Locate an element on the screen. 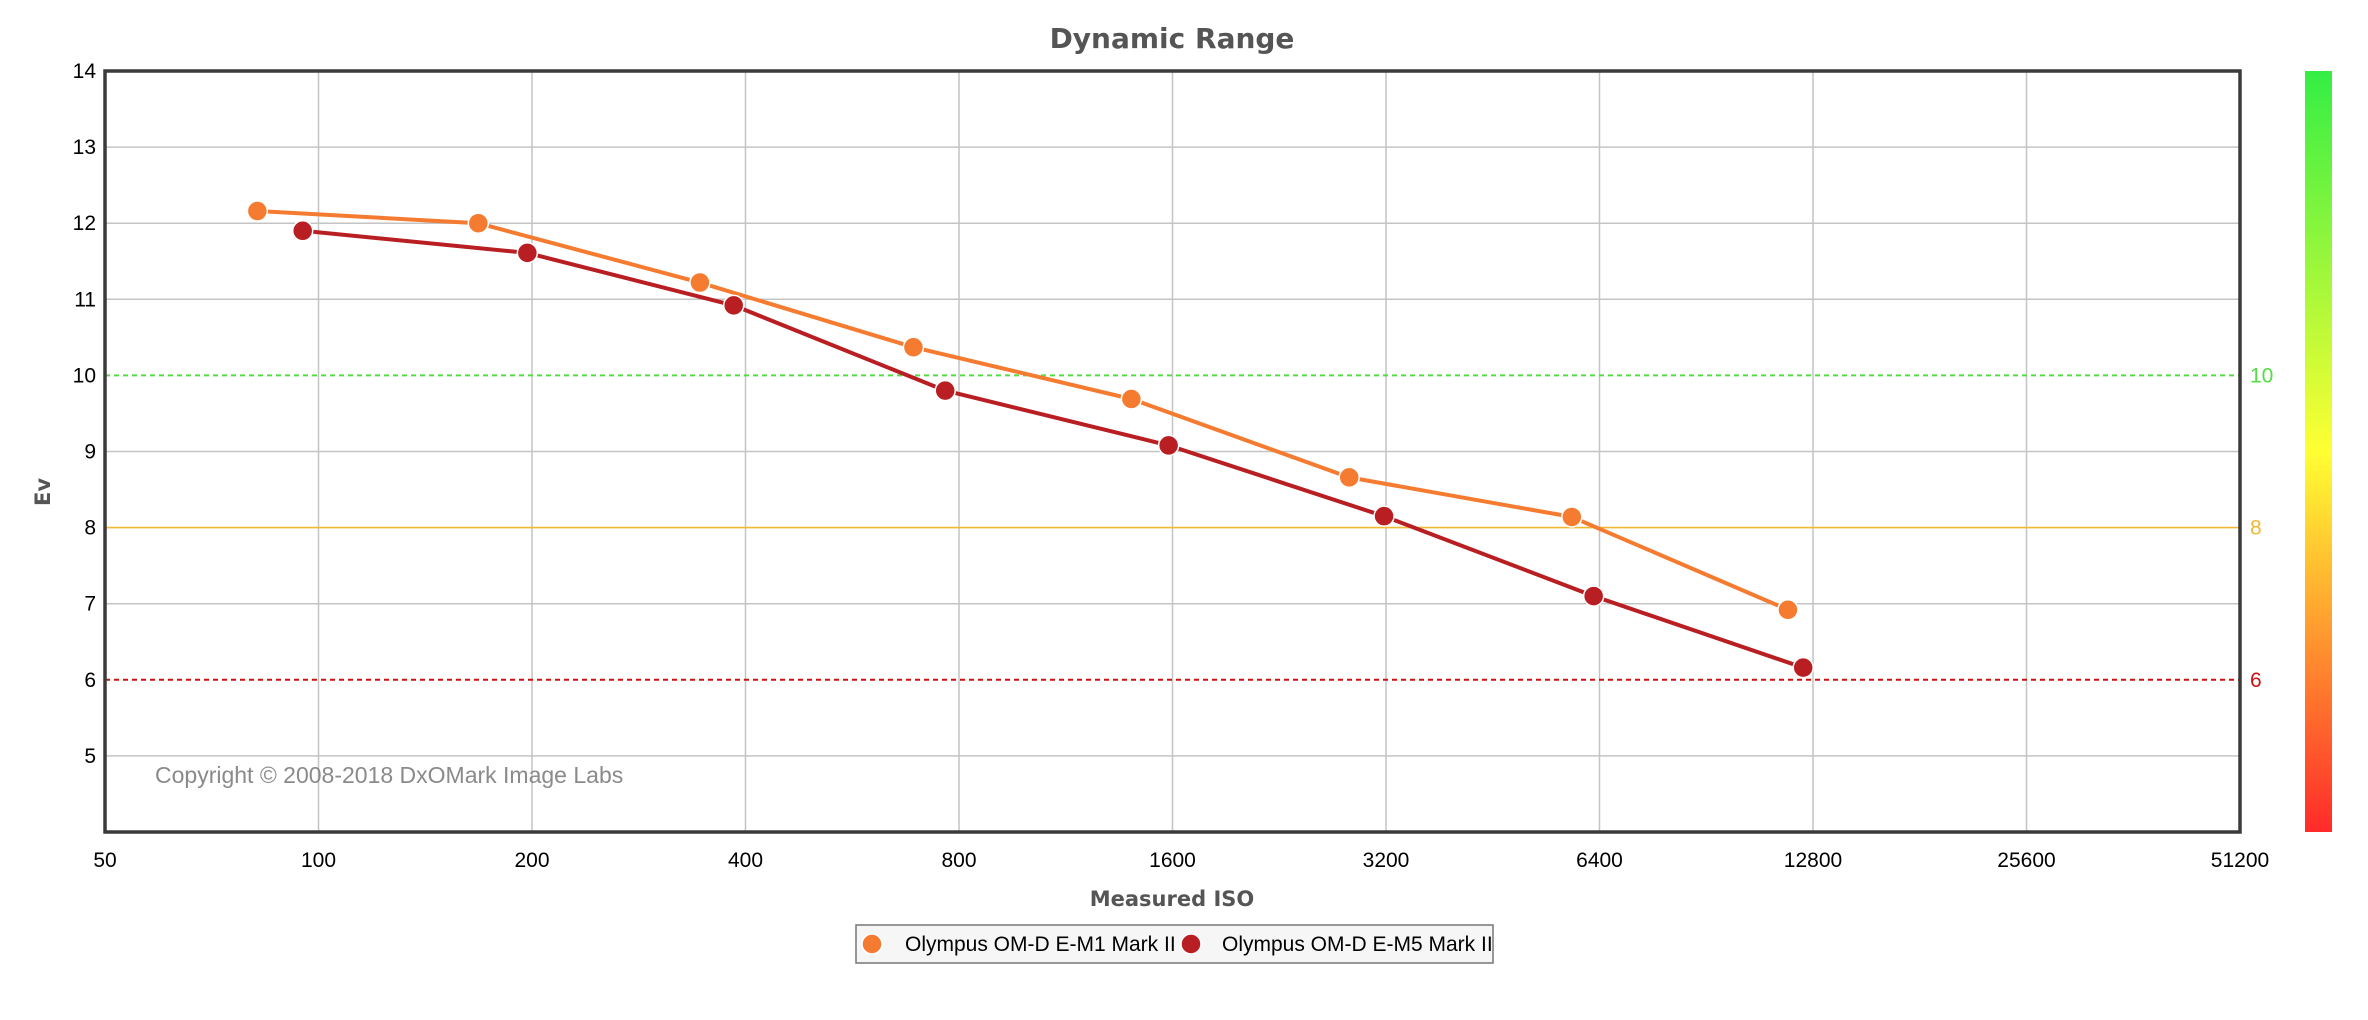 This screenshot has width=2368, height=1020. legend-item-e-m5: Olympus OM-D E-M5 Mark II is located at coordinates (1336, 944).